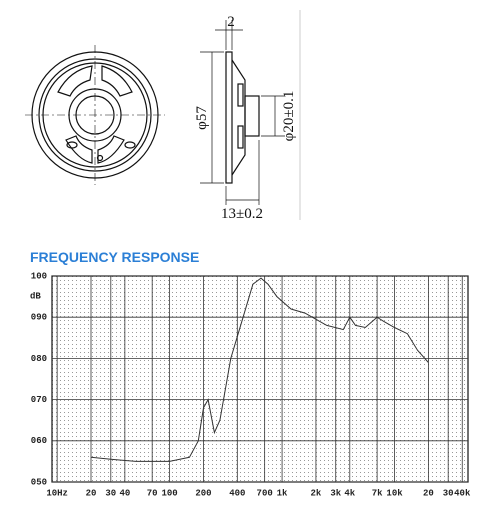  I want to click on y-tick-label: 080, so click(39, 359).